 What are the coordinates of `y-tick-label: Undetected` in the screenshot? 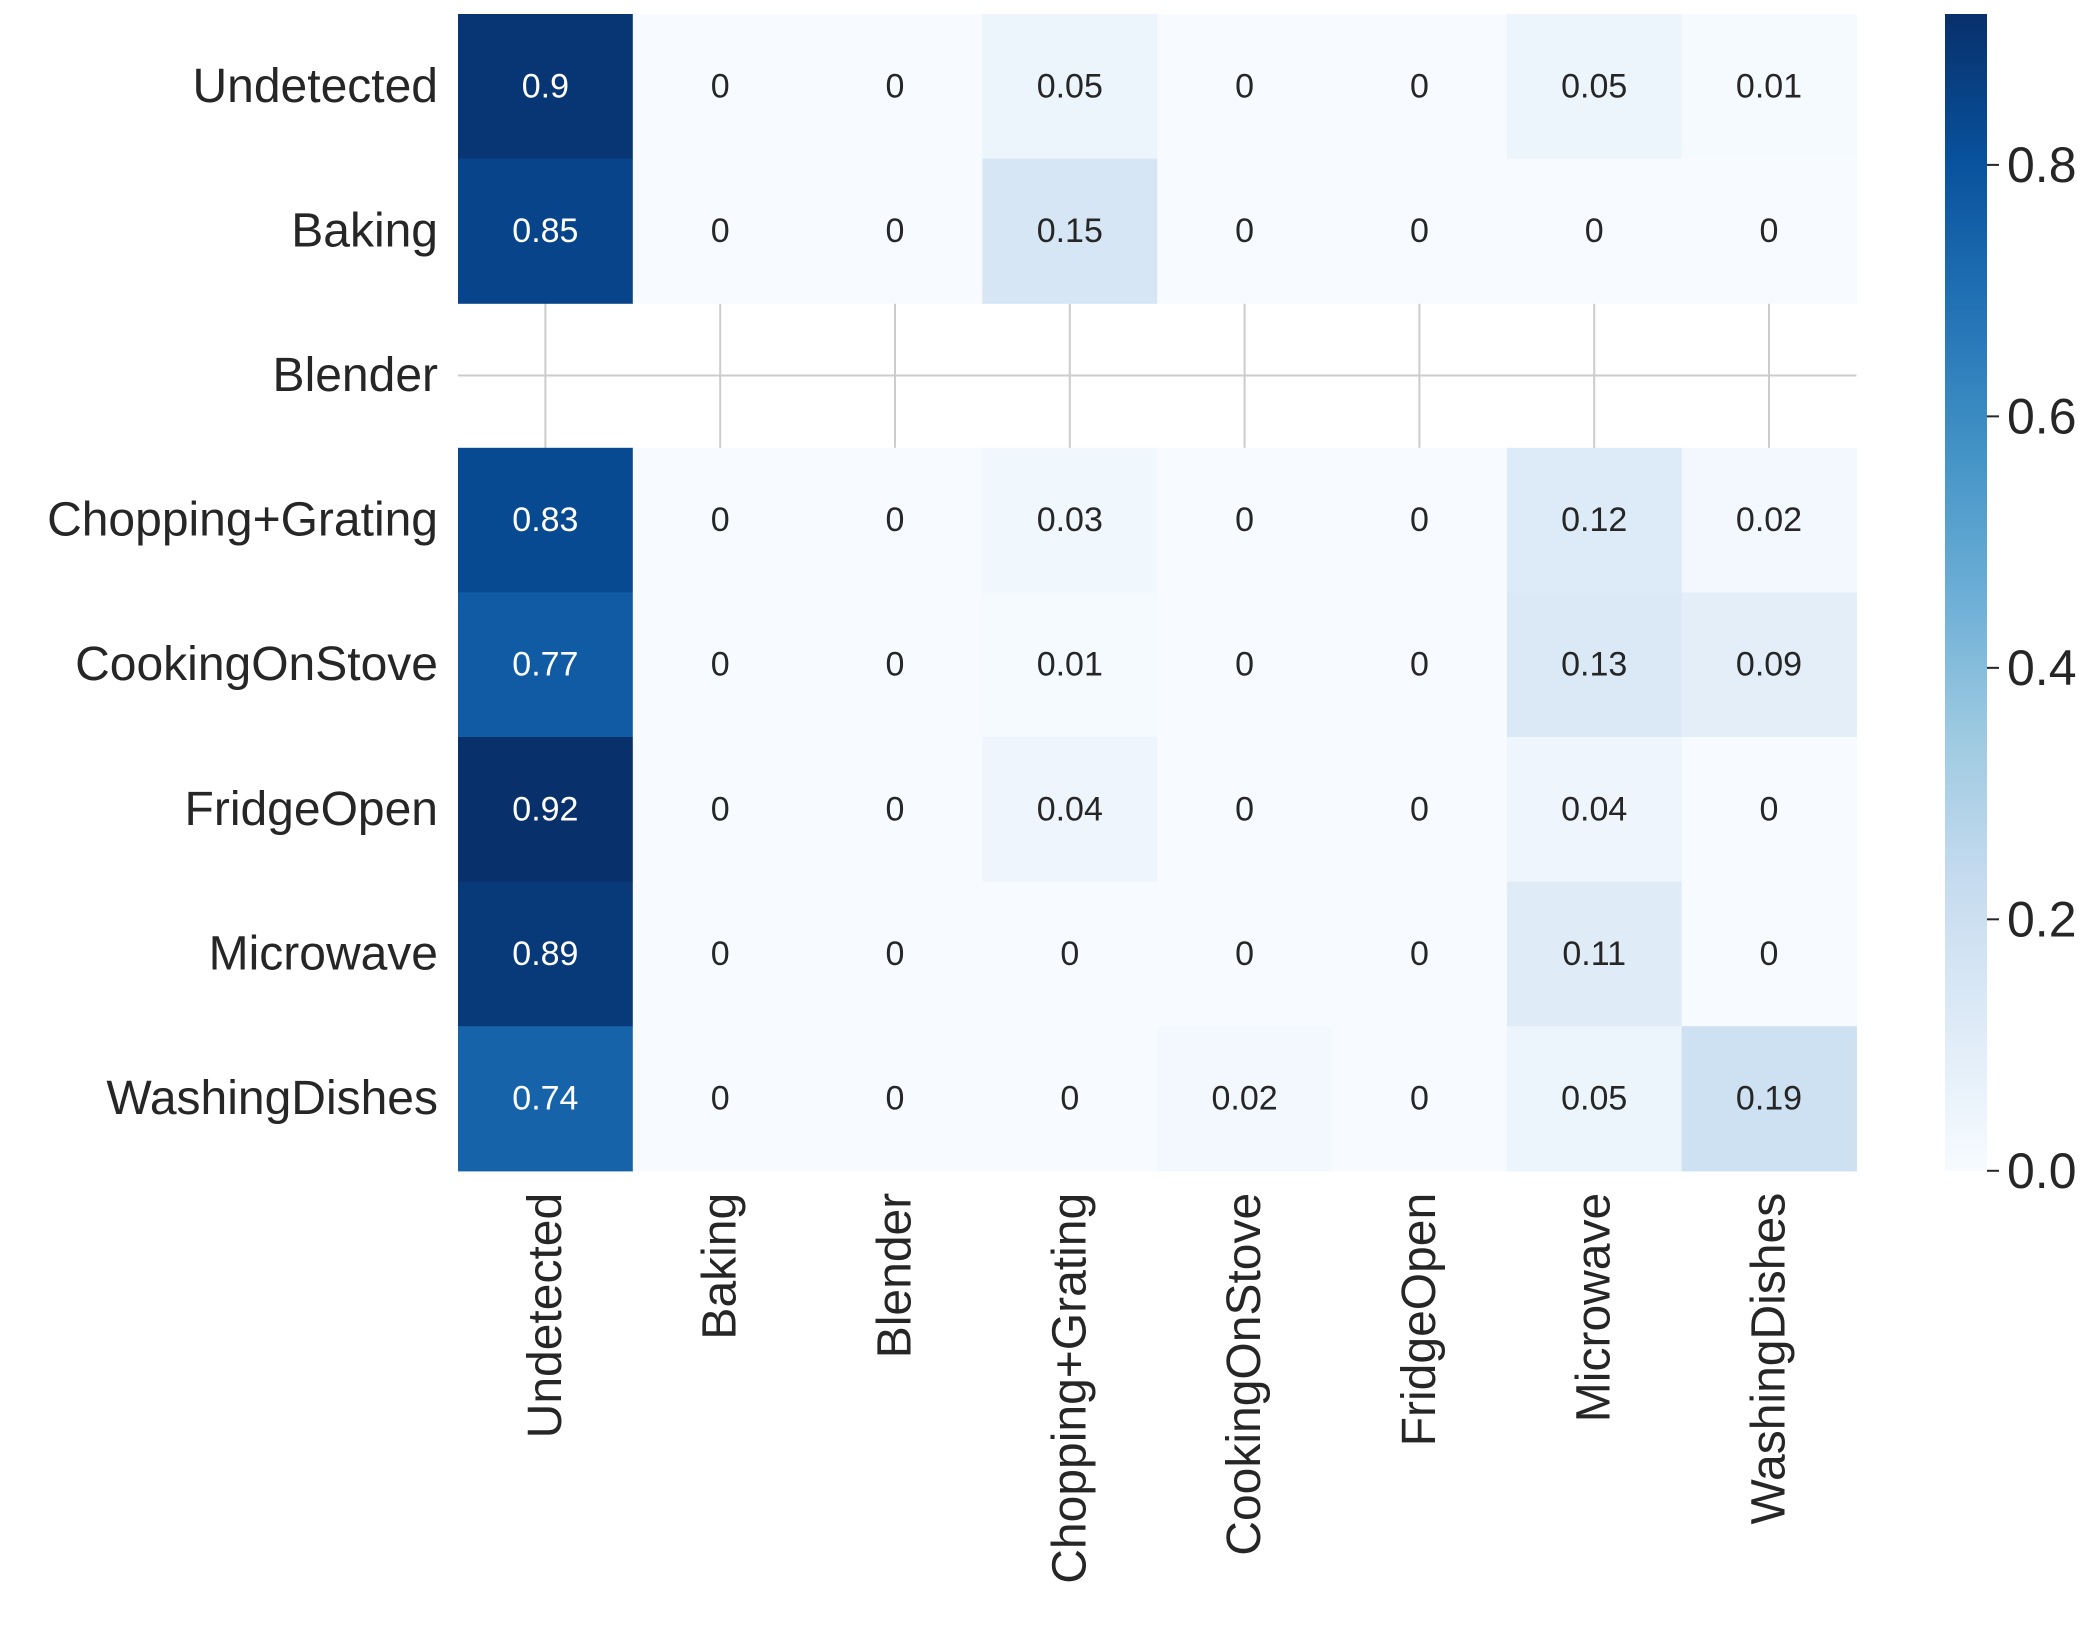 It's located at (315, 86).